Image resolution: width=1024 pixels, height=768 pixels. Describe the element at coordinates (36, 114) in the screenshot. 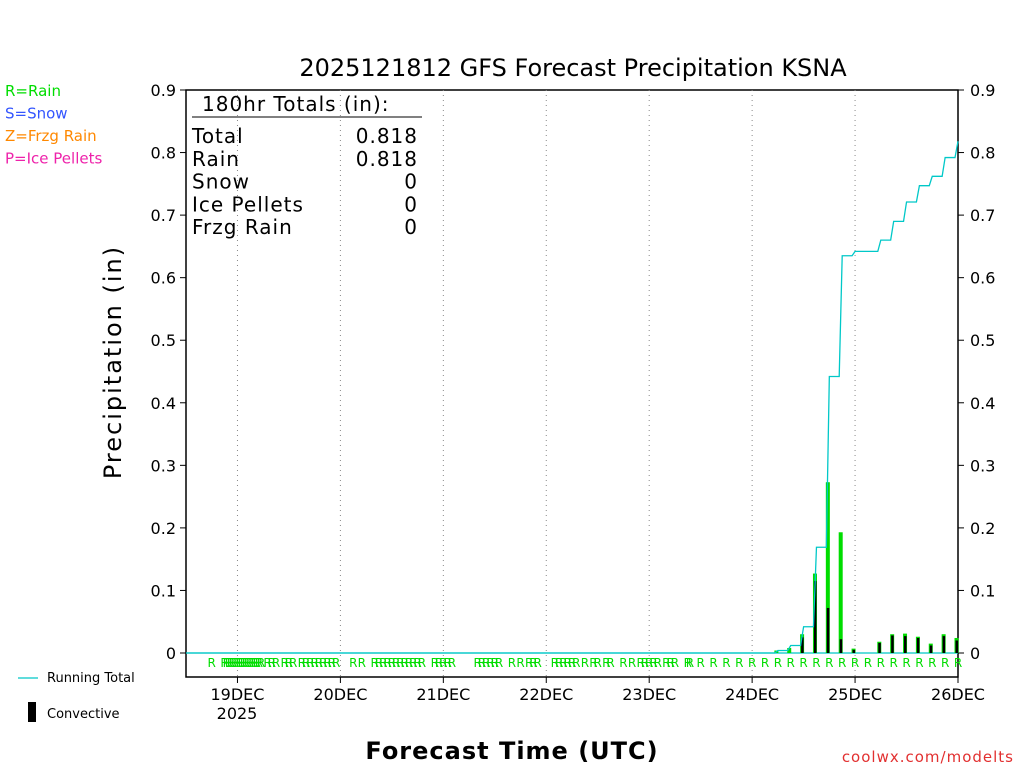

I see `precip-type-legend-item: S=Snow` at that location.